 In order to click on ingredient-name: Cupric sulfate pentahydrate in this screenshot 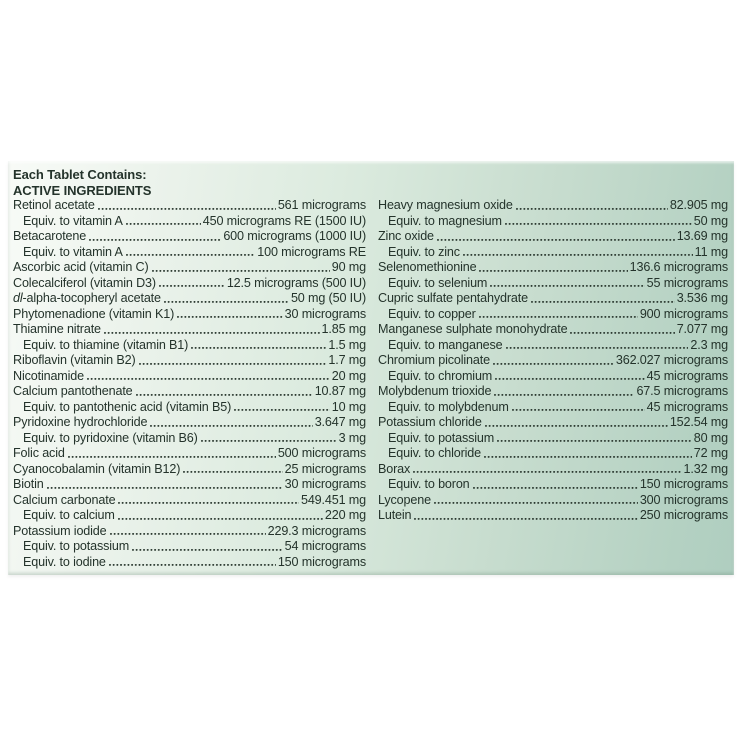, I will do `click(453, 298)`.